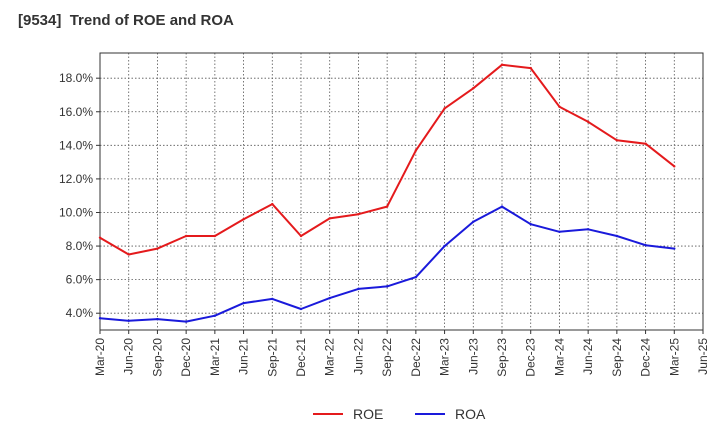 The height and width of the screenshot is (440, 720). What do you see at coordinates (588, 356) in the screenshot?
I see `x-tick-label: Jun-24` at bounding box center [588, 356].